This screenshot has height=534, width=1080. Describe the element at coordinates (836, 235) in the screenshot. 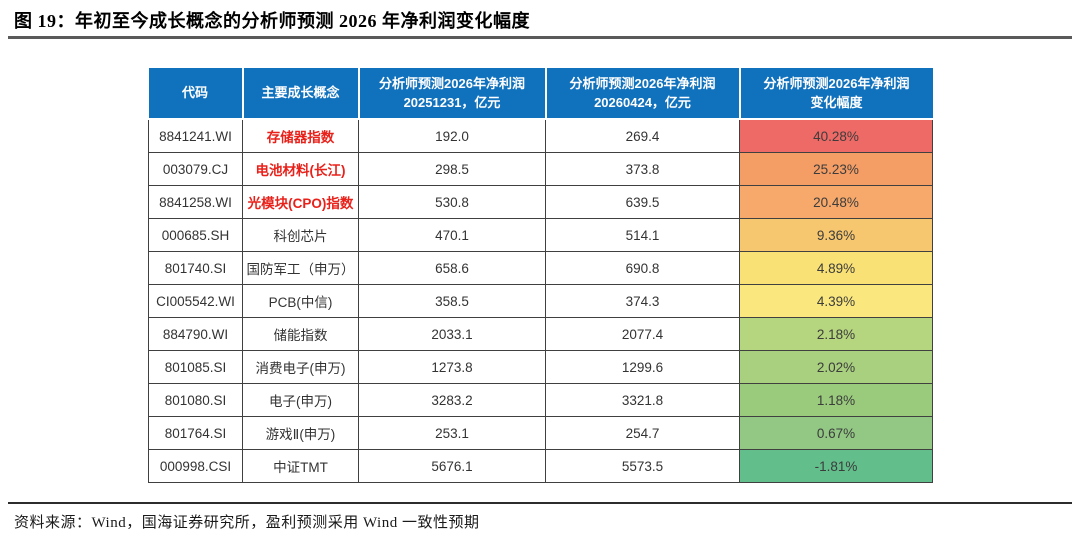

I see `change-cell: 9.36%` at that location.